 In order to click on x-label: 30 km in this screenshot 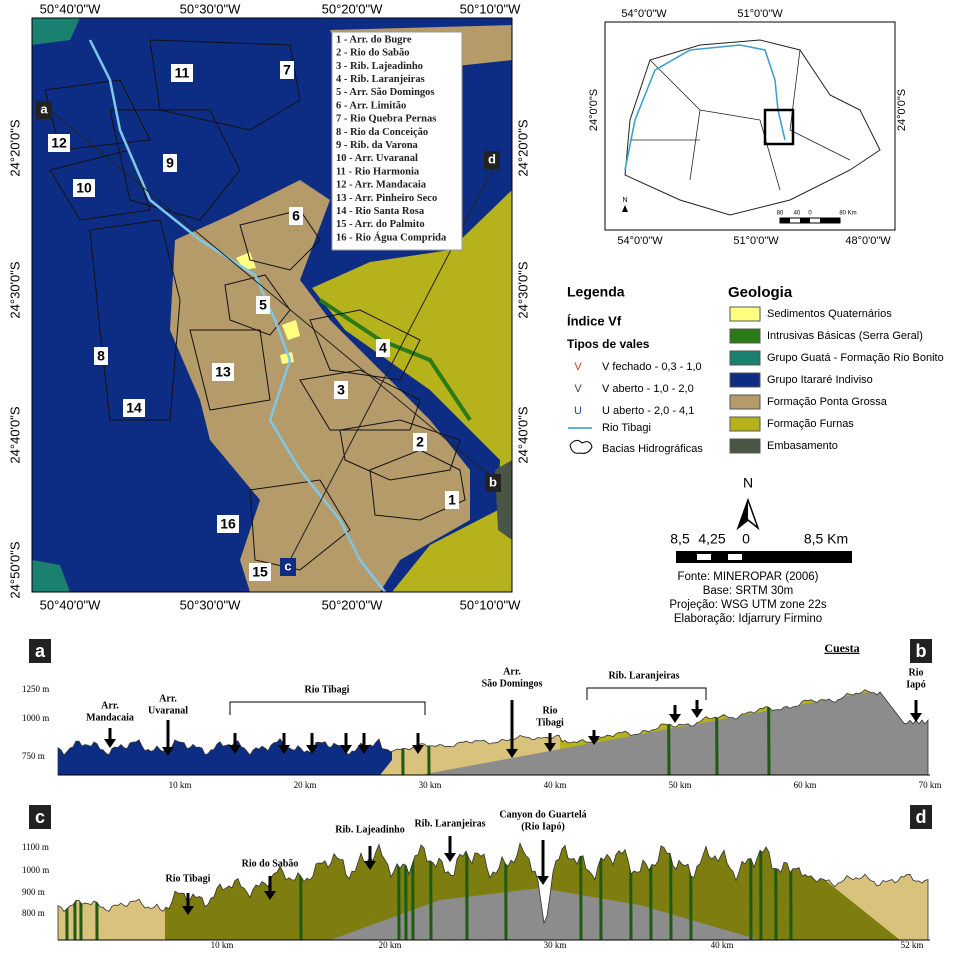, I will do `click(555, 945)`.